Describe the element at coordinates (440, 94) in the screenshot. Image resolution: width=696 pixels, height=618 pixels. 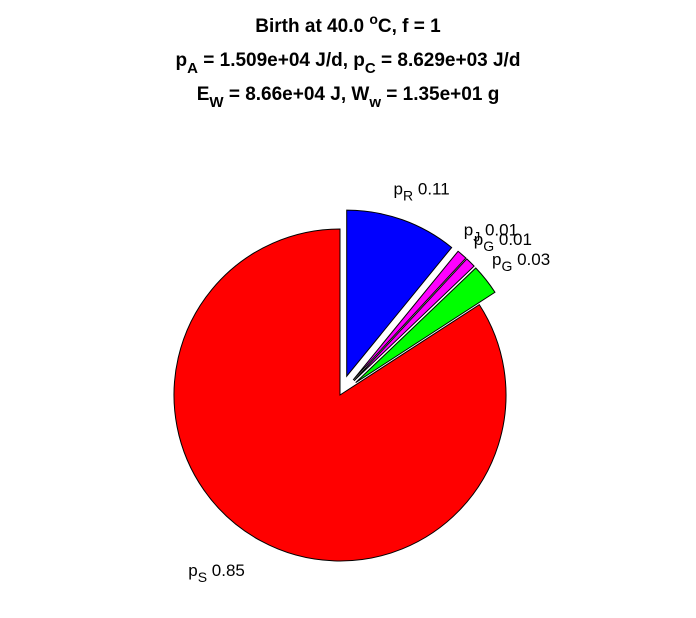
I see `title-part: = 1.35e+01 g` at that location.